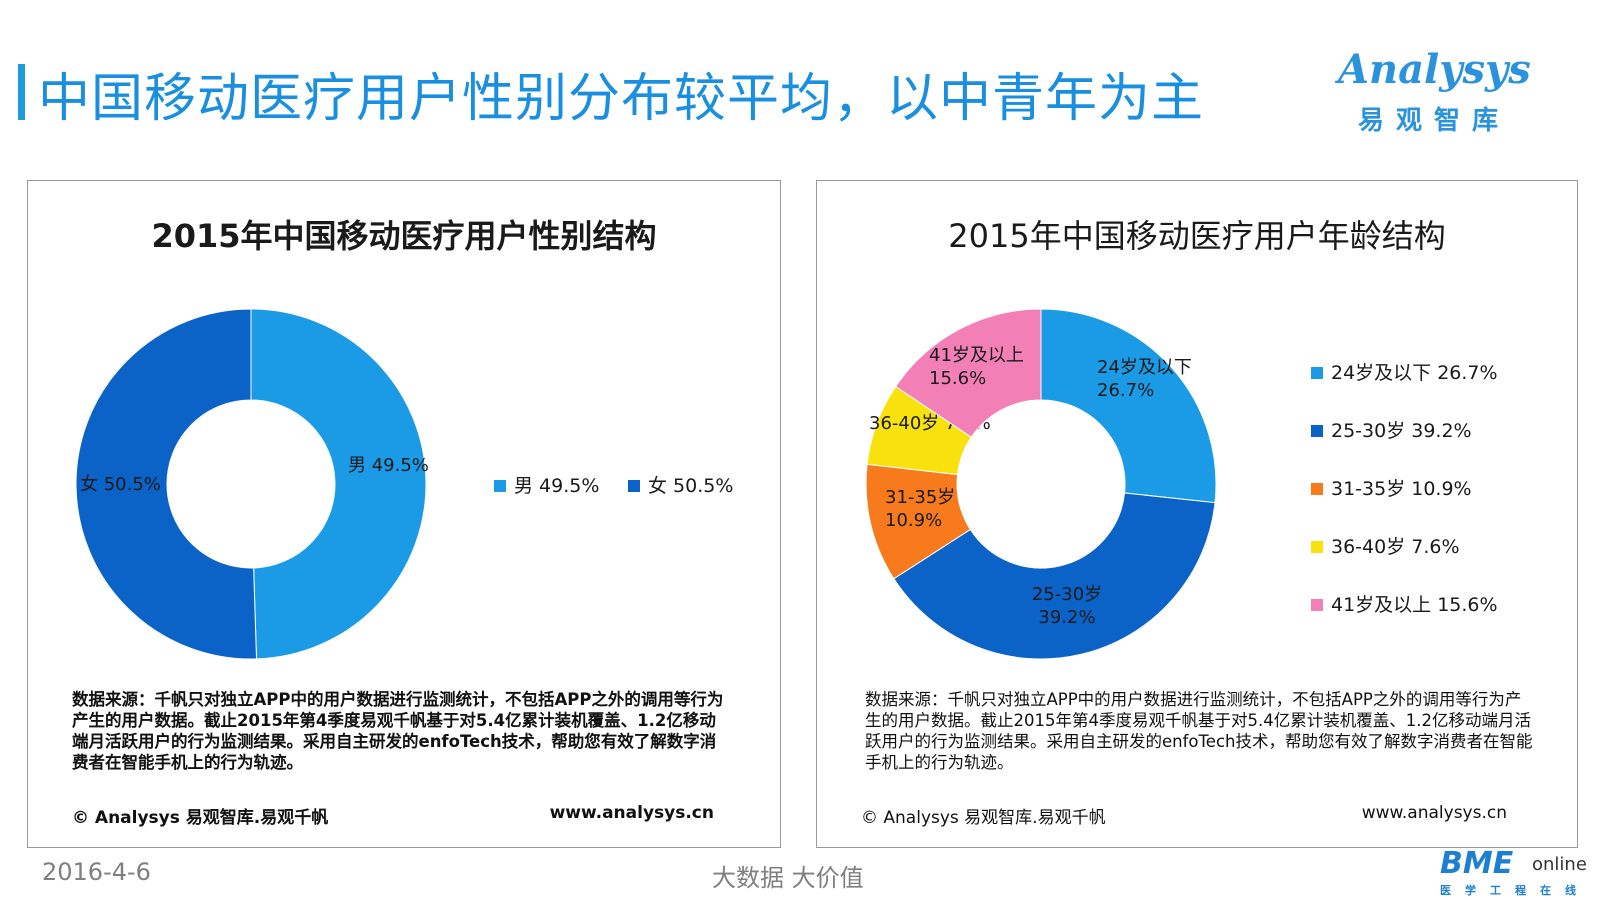  Describe the element at coordinates (388, 465) in the screenshot. I see `slice-data-label: 男 49.5%` at that location.